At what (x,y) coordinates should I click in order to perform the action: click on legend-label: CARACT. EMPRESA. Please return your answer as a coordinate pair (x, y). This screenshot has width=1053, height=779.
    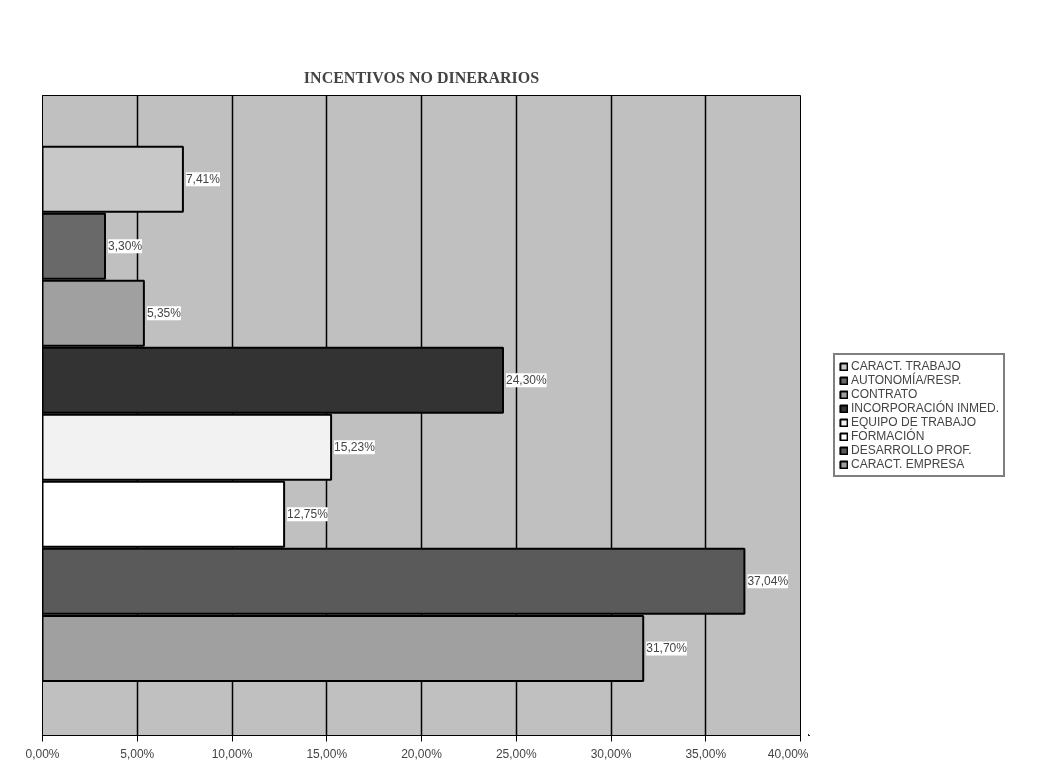
    Looking at the image, I should click on (908, 464).